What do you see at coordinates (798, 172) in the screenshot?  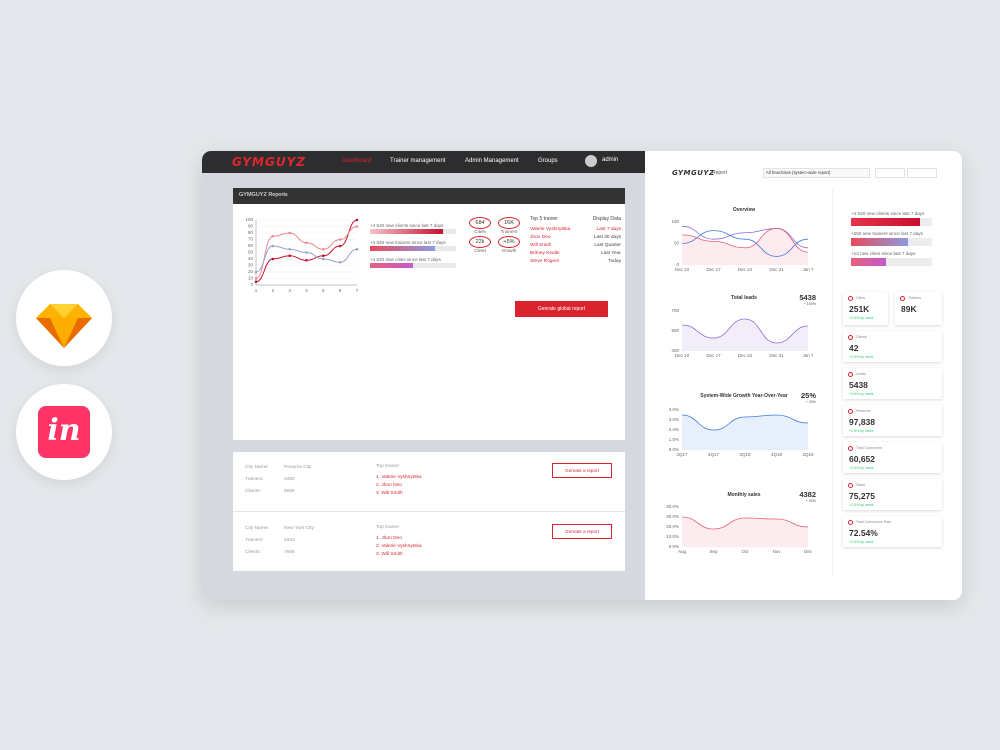 I see `scope-text: All franchises (system-wide report)` at bounding box center [798, 172].